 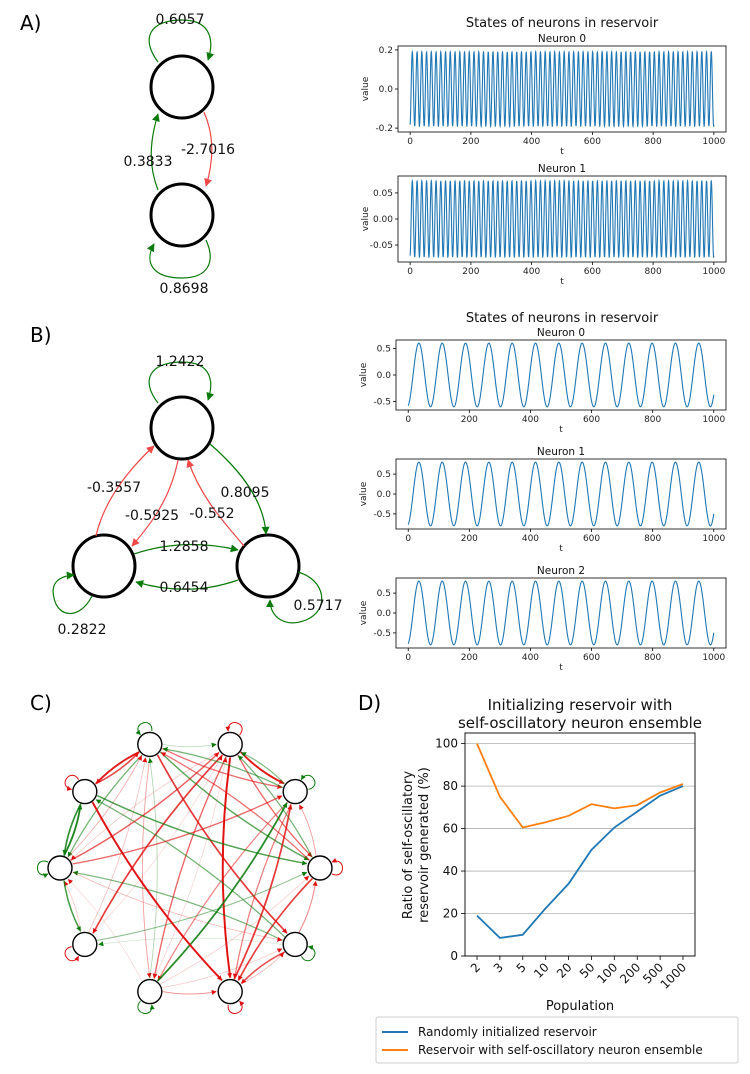 I want to click on panel-a-diagram: 0.6057 0.3833 -2.7016 0.8698, so click(x=180, y=154).